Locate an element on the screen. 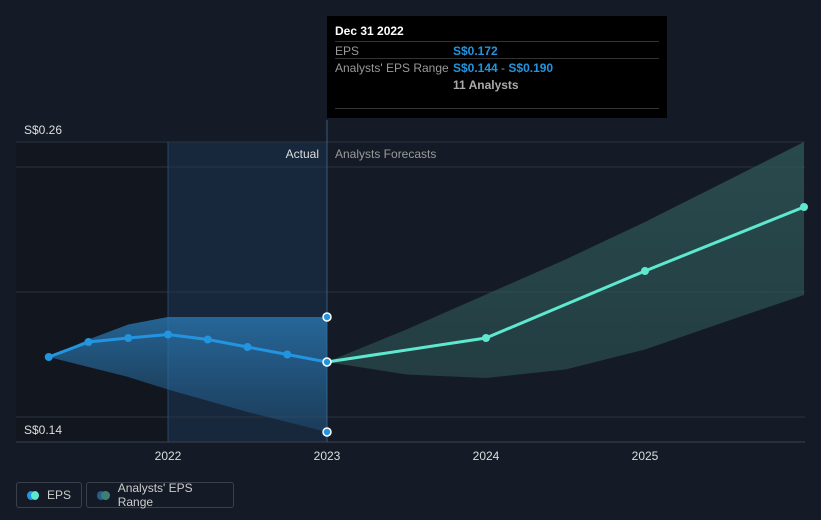  y-tick-label: S$0.26 is located at coordinates (43, 130).